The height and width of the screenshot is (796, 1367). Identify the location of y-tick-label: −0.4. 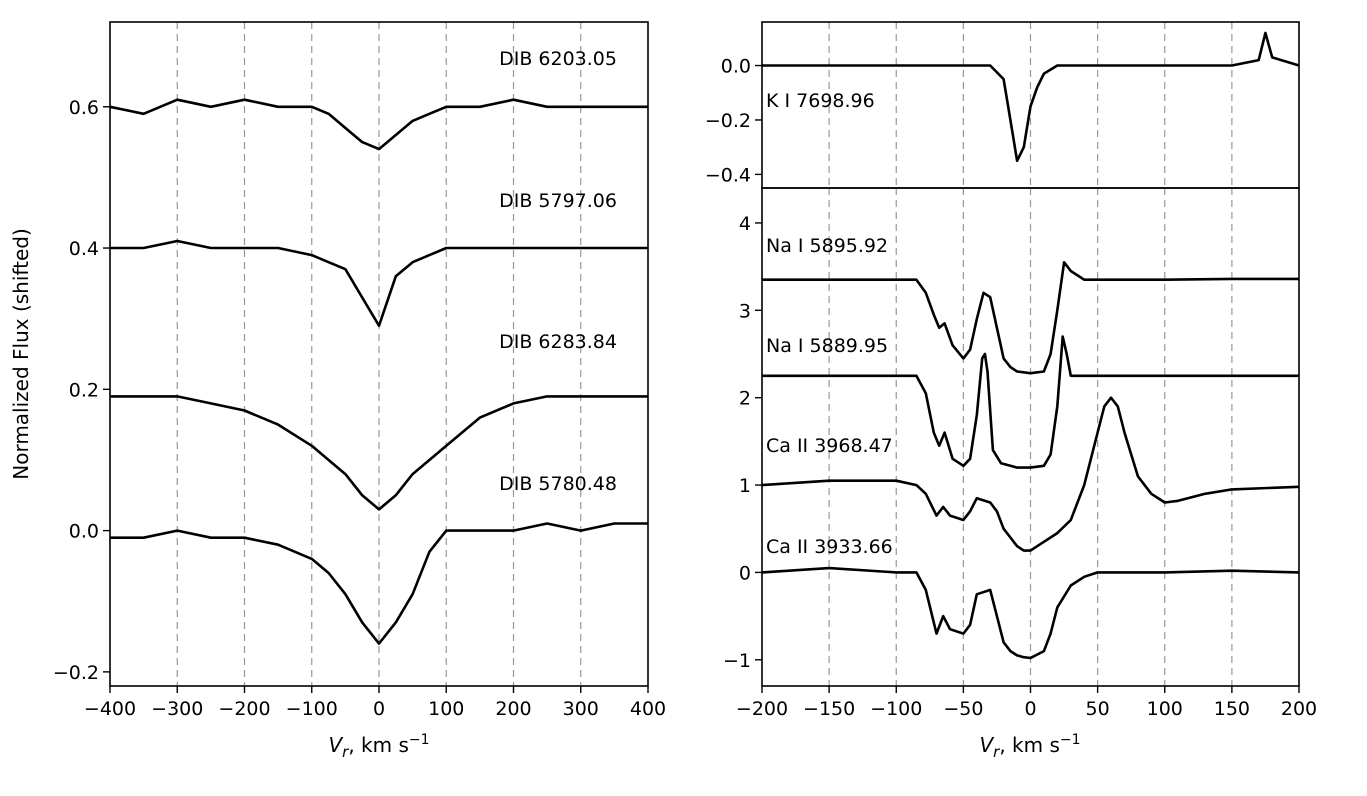
(728, 175).